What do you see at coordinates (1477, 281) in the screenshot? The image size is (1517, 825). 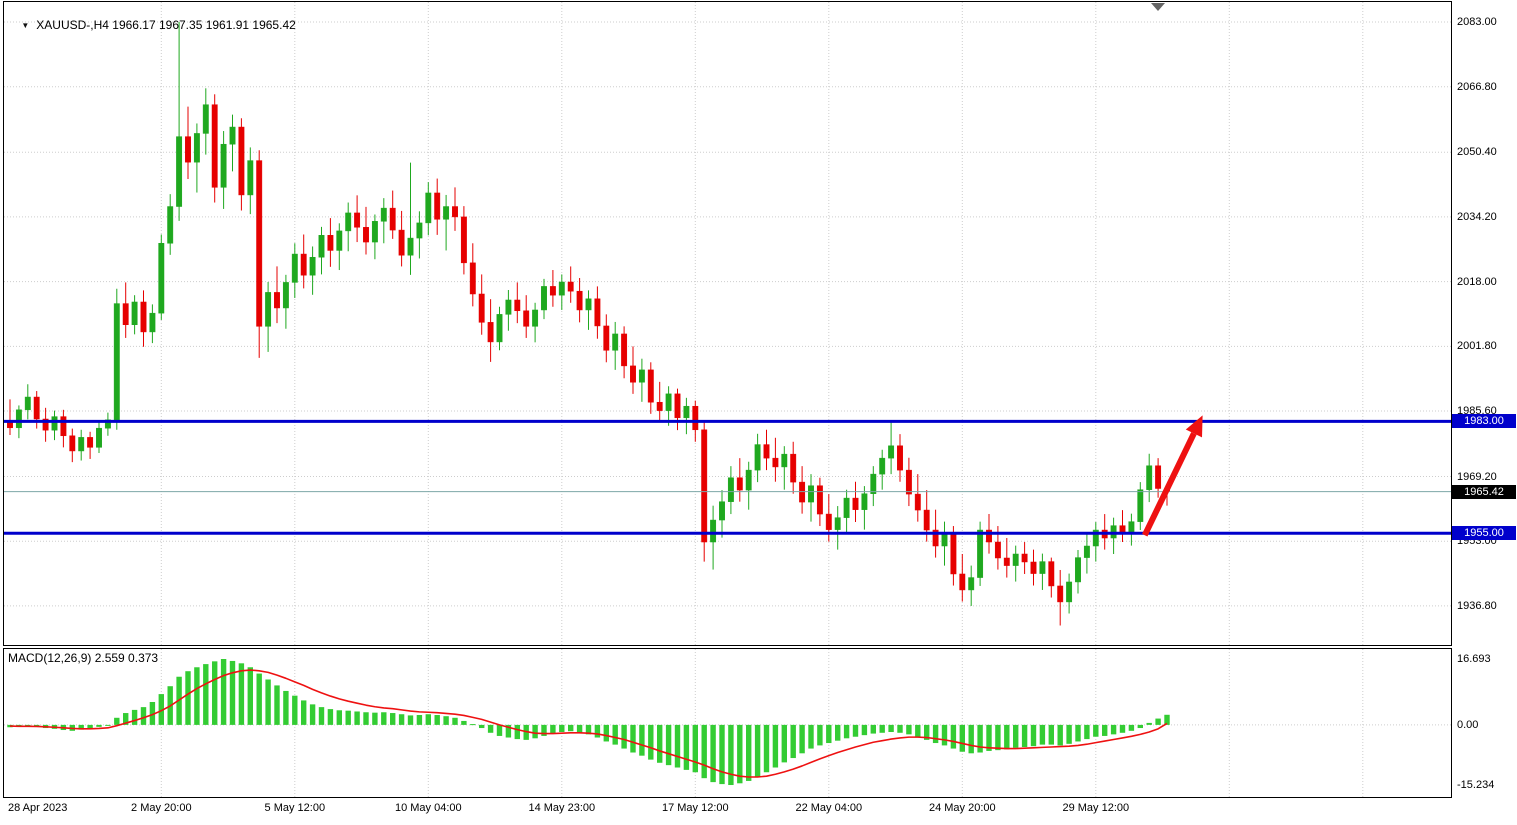 I see `price-tick-label: 2018.00` at bounding box center [1477, 281].